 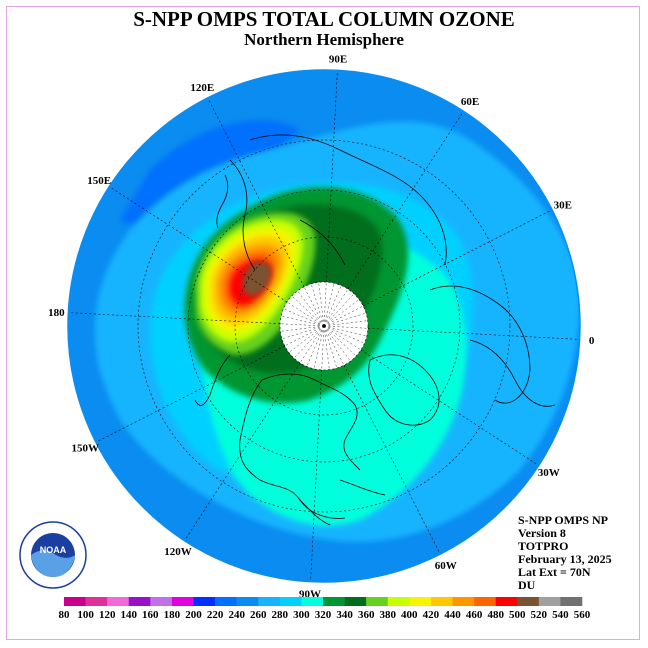 What do you see at coordinates (554, 572) in the screenshot?
I see `info-lat-extent: Lat Ext = 70N` at bounding box center [554, 572].